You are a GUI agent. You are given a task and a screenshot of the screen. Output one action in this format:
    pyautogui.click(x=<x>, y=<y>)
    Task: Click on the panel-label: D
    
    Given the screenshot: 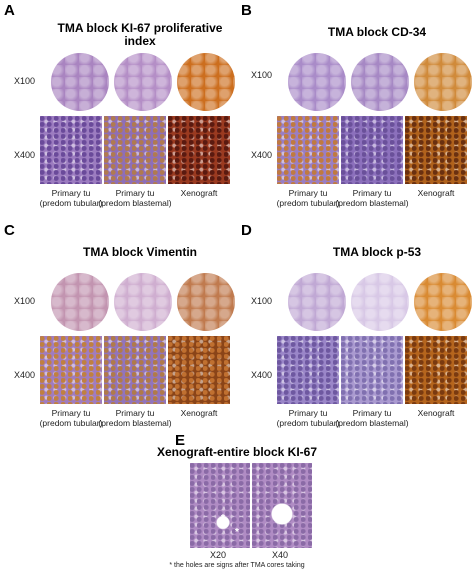 What is the action you would take?
    pyautogui.click(x=246, y=230)
    